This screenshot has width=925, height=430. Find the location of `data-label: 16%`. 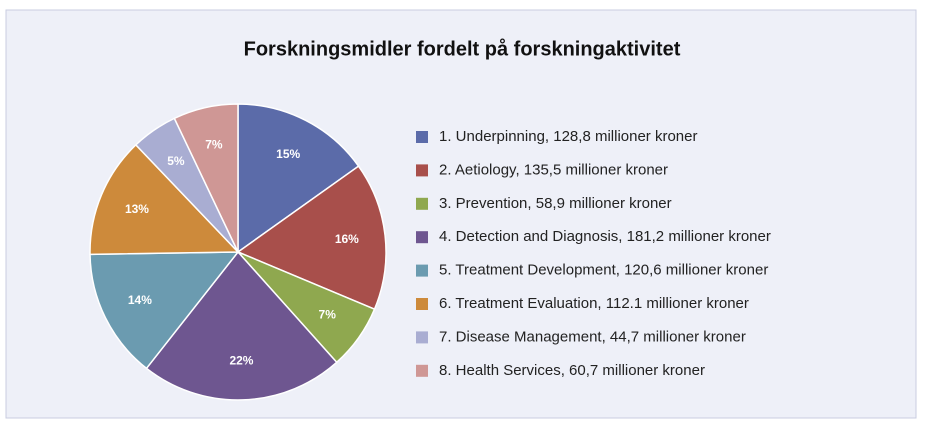

data-label: 16% is located at coordinates (347, 239).